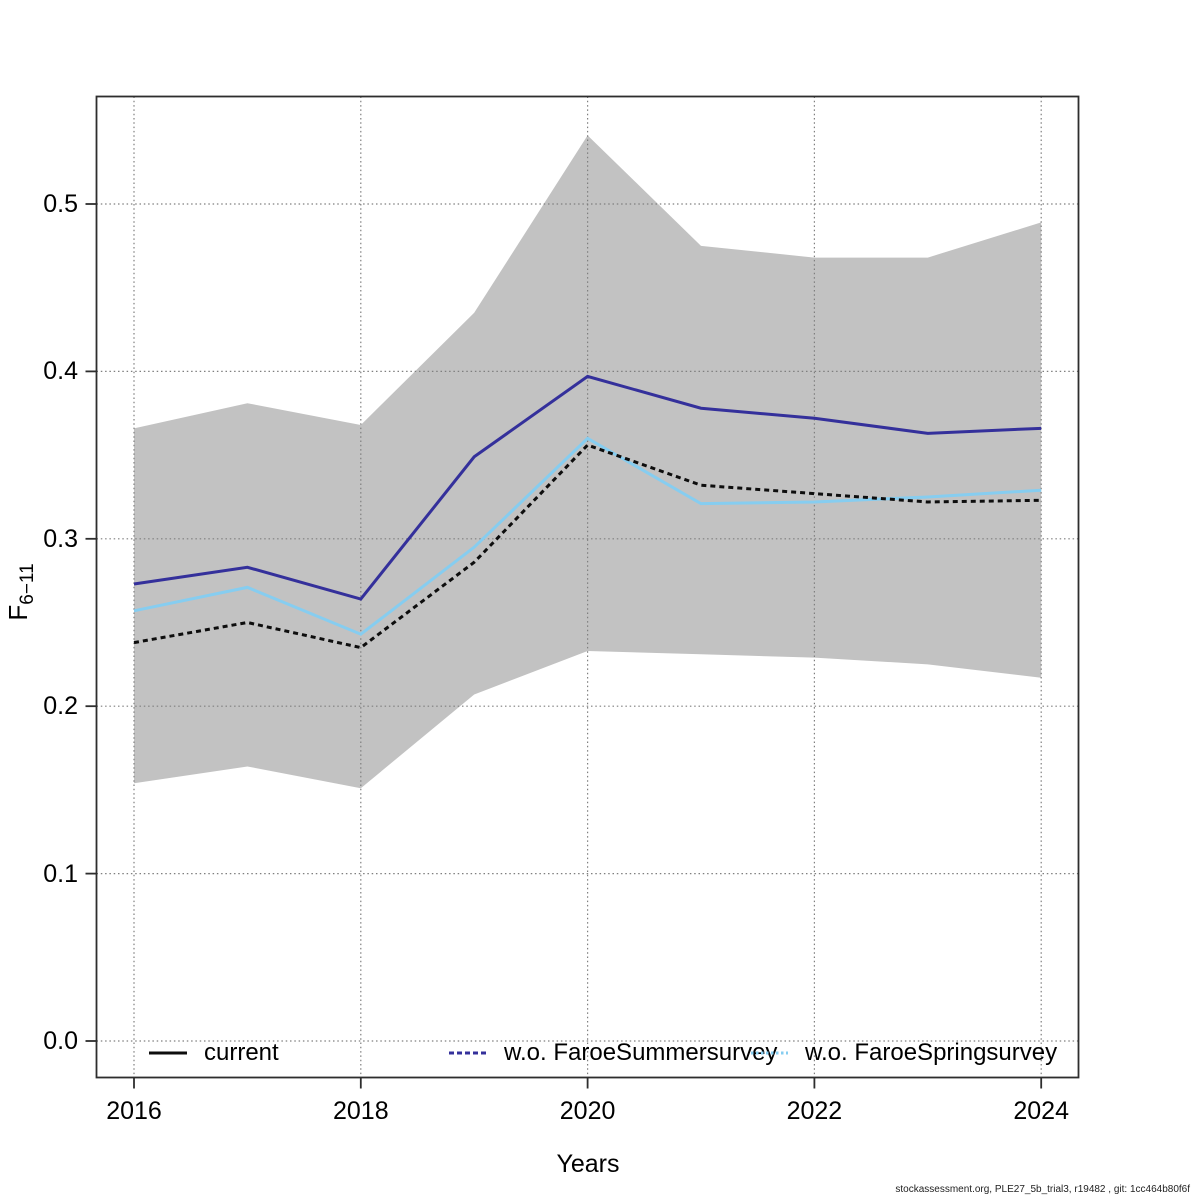 The image size is (1200, 1200). I want to click on legend-key-current-line, so click(168, 1053).